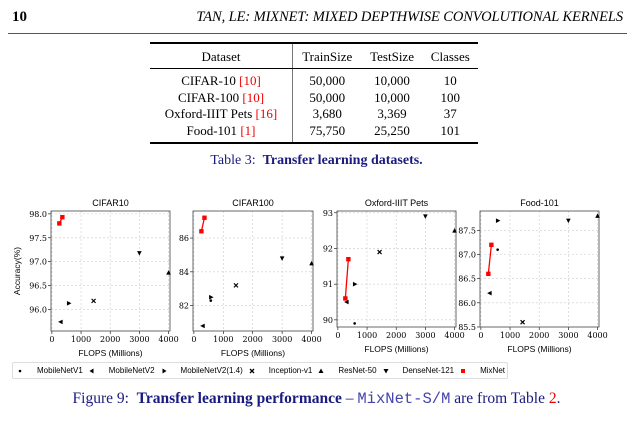  Describe the element at coordinates (233, 160) in the screenshot. I see `table-caption-label: Table 3:` at that location.